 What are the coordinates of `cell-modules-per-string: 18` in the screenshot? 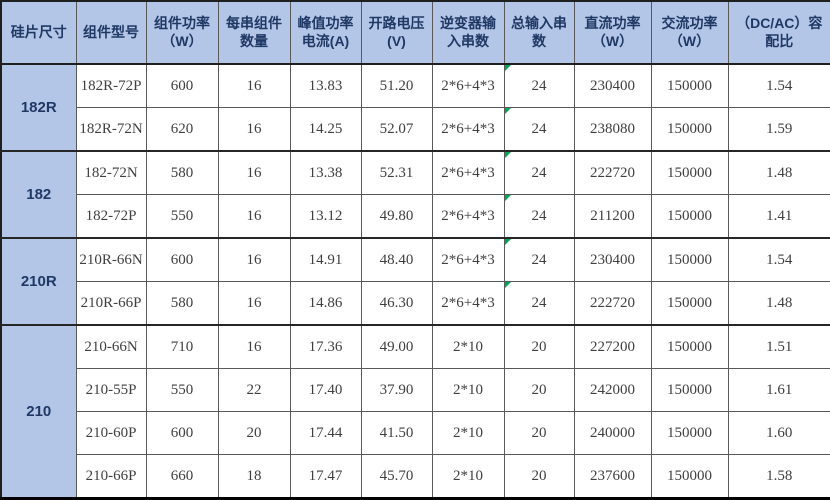 It's located at (254, 476).